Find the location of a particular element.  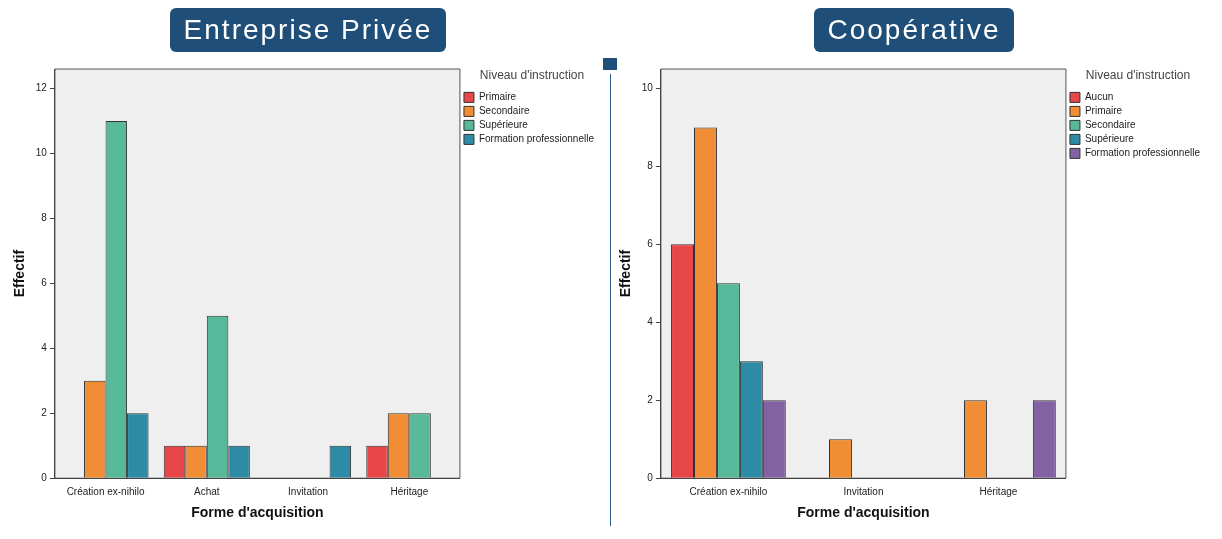

x-tick-label: Achat is located at coordinates (207, 491).